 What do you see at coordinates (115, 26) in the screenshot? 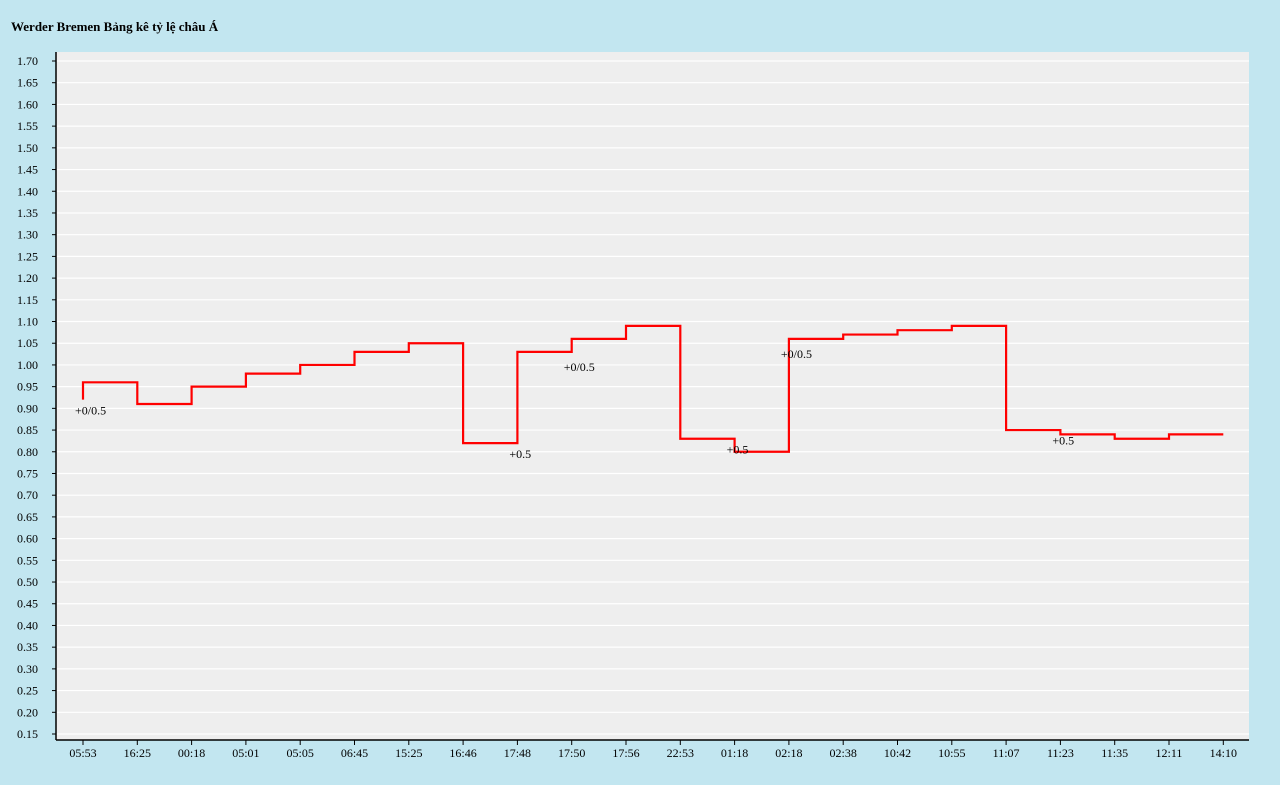
I see `chart-title: Werder Bremen Bảng kê tỷ lệ châu Á` at bounding box center [115, 26].